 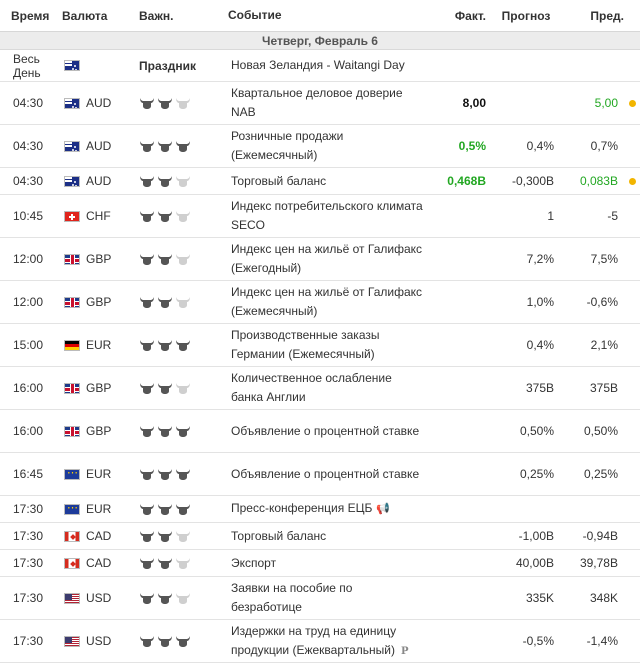 What do you see at coordinates (472, 146) in the screenshot?
I see `event-actual: 0,5%` at bounding box center [472, 146].